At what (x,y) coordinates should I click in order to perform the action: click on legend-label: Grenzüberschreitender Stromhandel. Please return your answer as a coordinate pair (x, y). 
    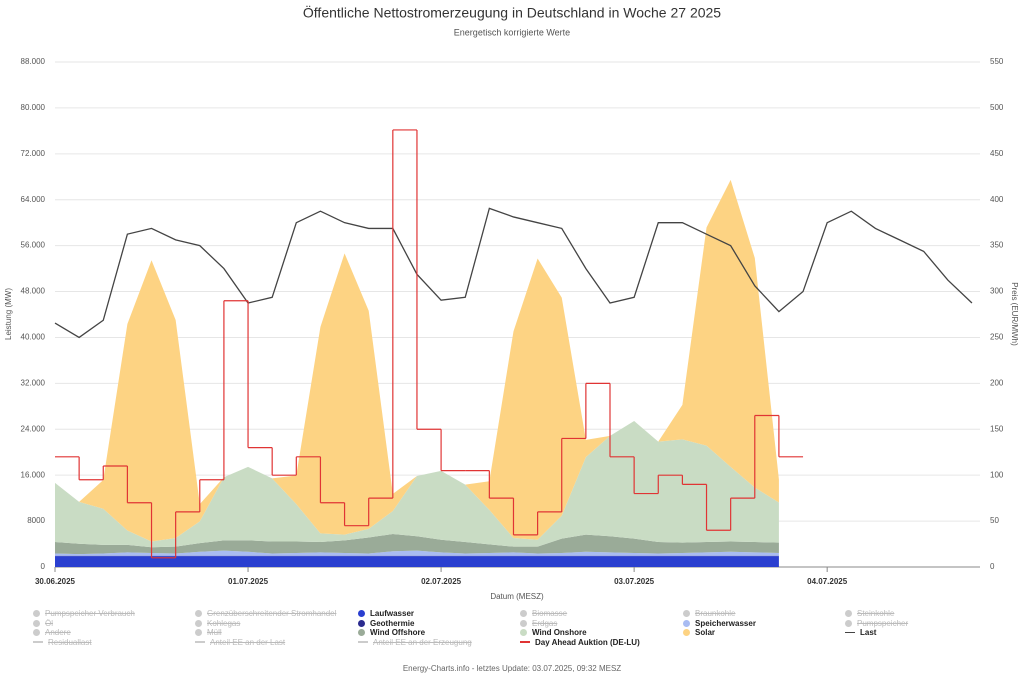
    Looking at the image, I should click on (272, 613).